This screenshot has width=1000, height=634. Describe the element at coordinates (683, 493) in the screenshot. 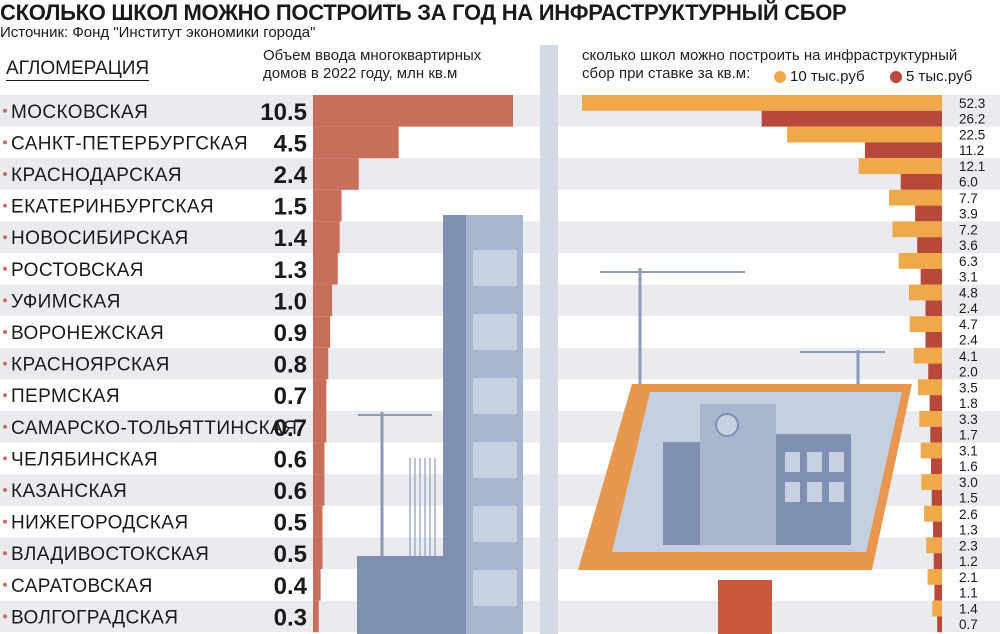

I see `school-wing` at that location.